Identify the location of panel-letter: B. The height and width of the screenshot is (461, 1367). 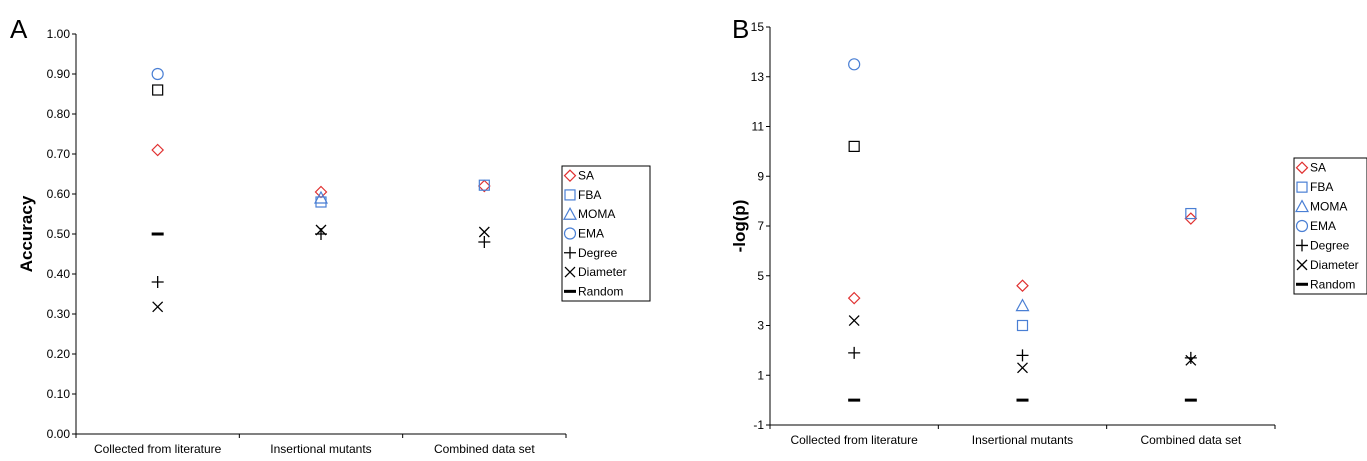
(740, 29).